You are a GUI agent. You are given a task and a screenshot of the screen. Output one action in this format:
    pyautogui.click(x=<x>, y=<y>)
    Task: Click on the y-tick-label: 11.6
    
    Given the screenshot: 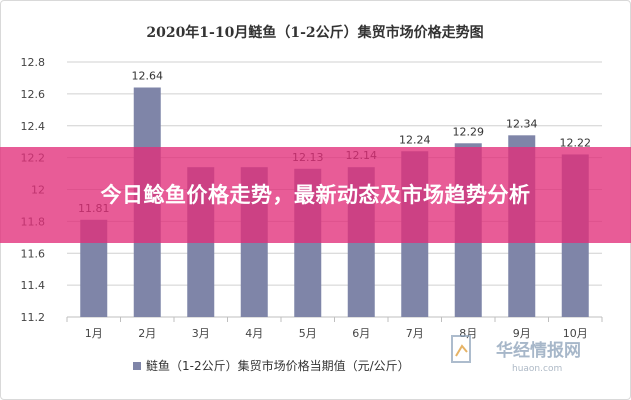 What is the action you would take?
    pyautogui.click(x=33, y=253)
    